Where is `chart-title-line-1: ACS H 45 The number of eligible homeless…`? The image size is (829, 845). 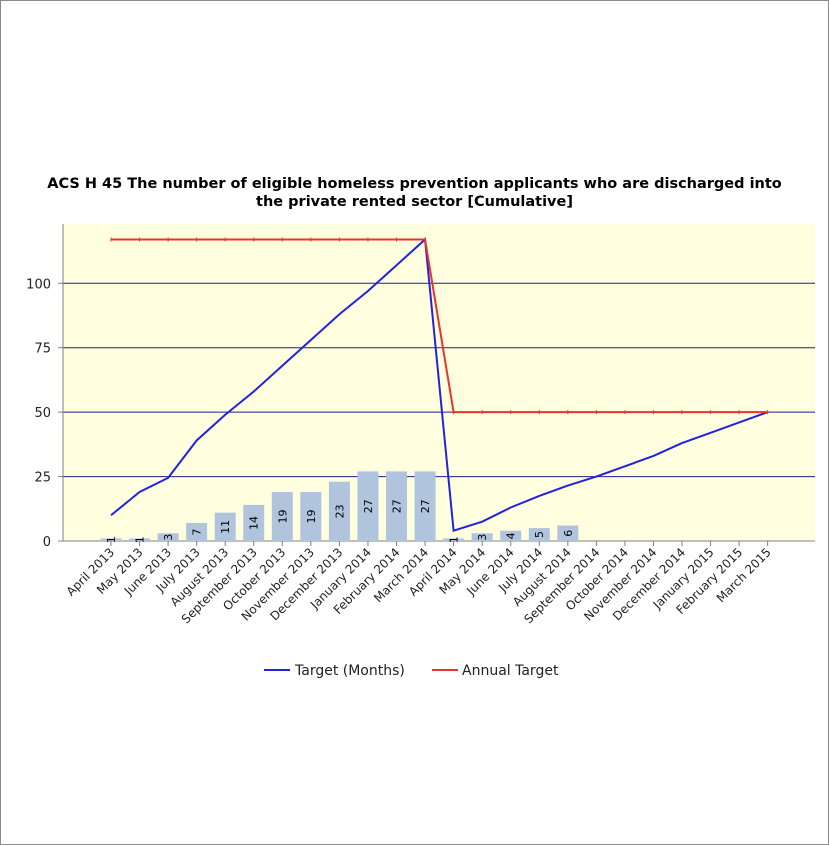
chart-title-line-1: ACS H 45 The number of eligible homeless… is located at coordinates (414, 184).